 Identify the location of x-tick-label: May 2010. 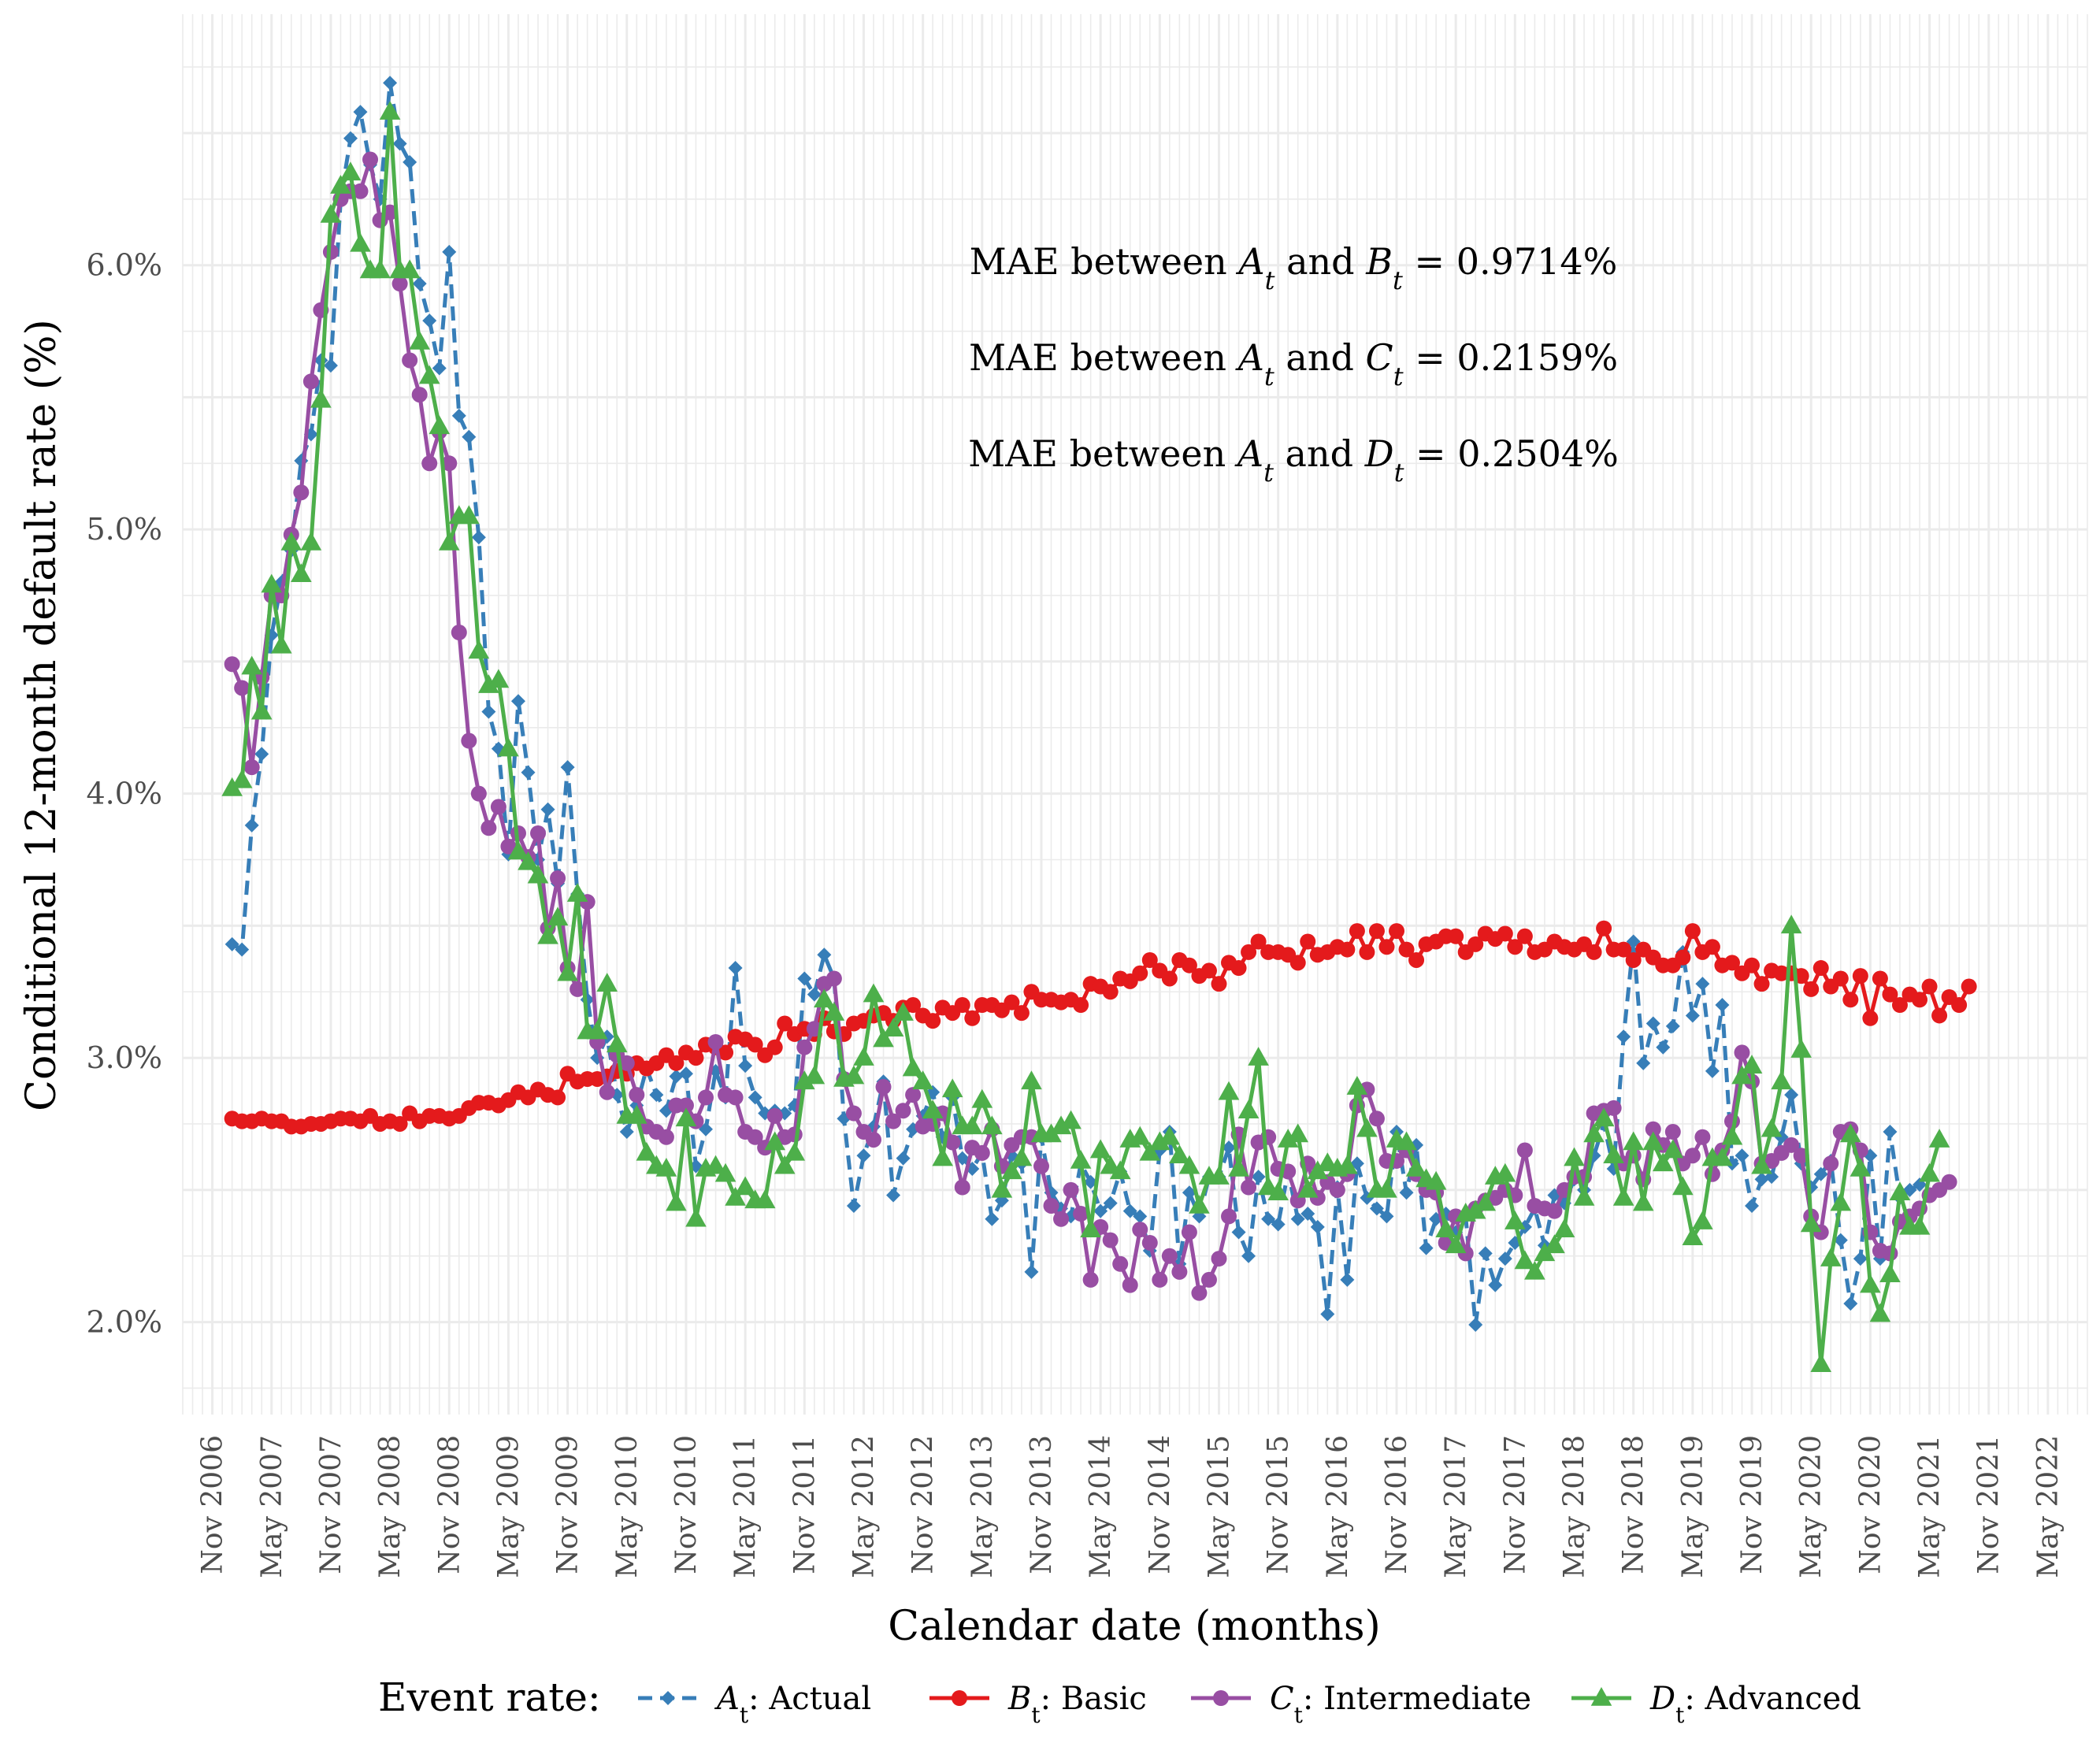
(627, 1506).